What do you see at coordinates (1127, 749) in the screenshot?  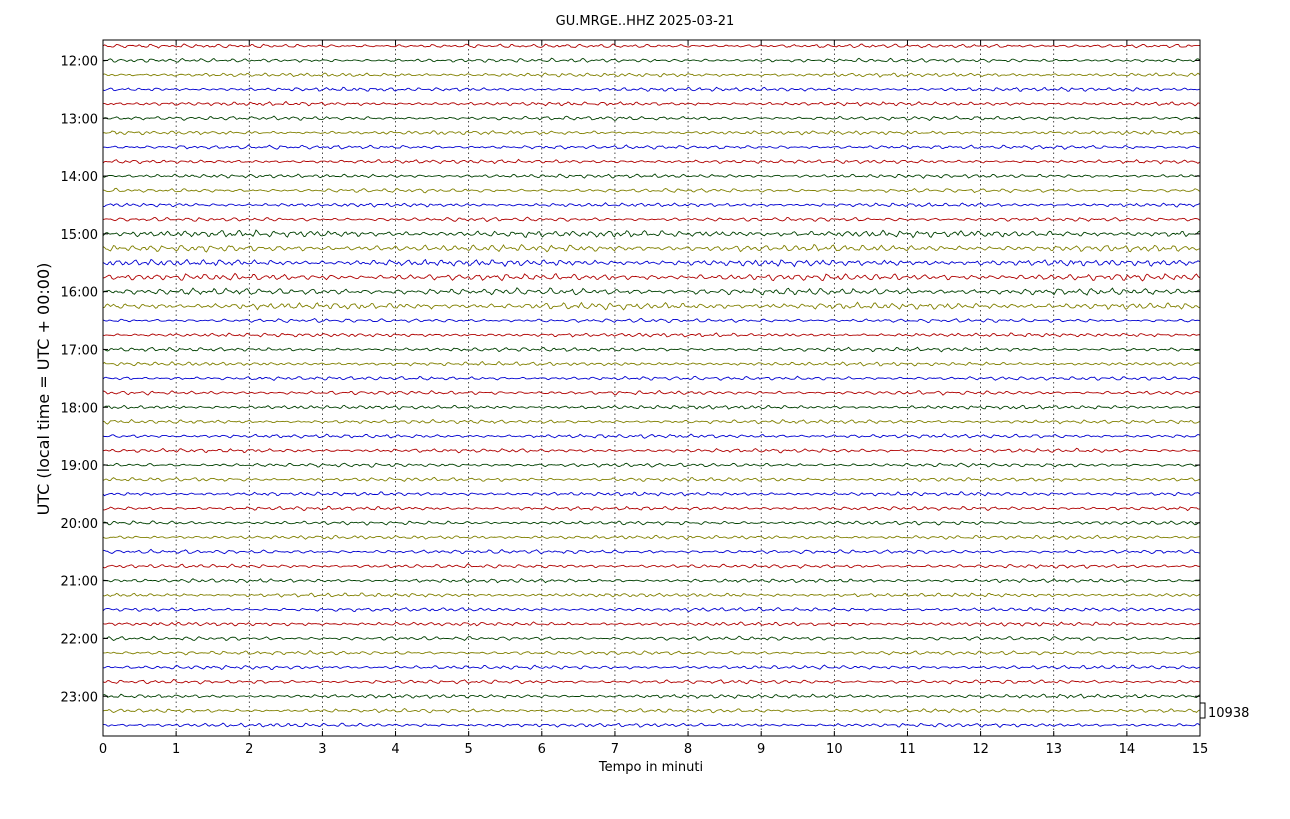 I see `x-tick-label-14: 14` at bounding box center [1127, 749].